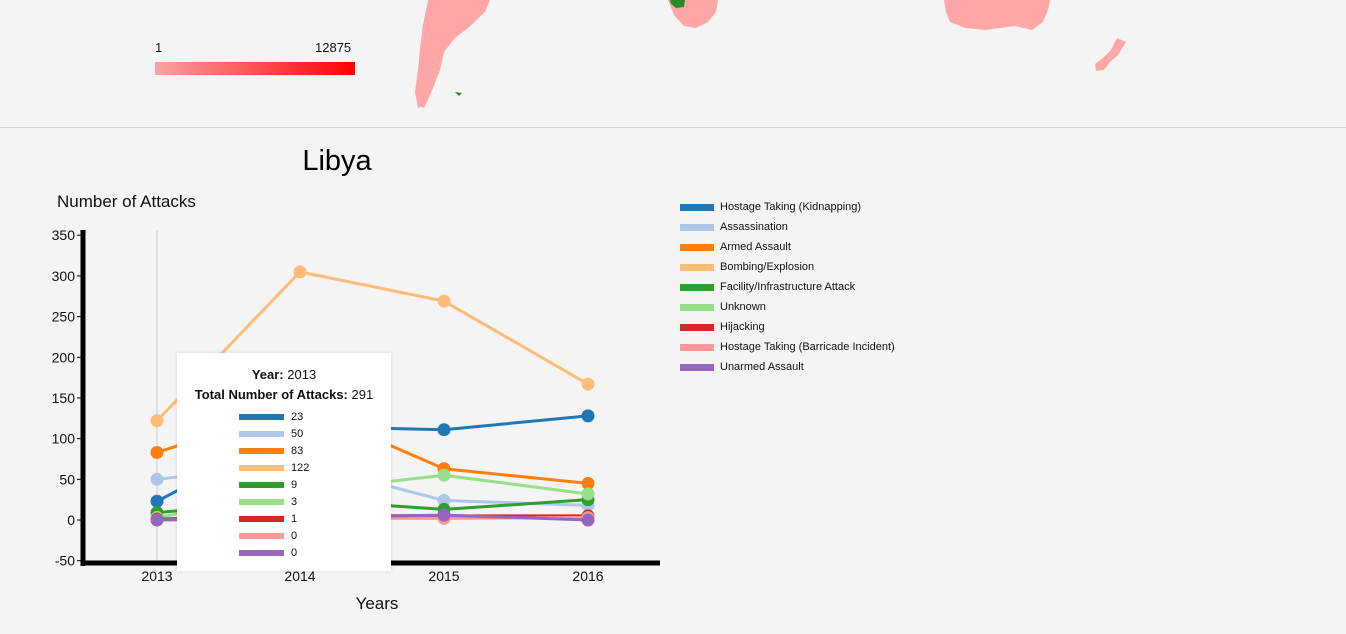 The image size is (1346, 634). I want to click on tooltip-value: 9, so click(294, 484).